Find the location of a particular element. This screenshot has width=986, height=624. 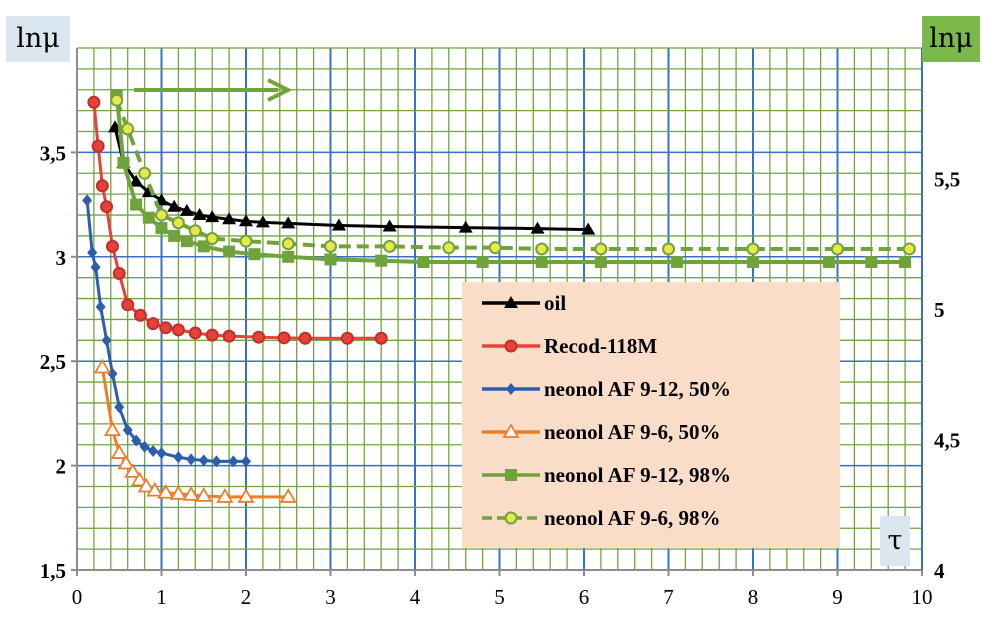

legend-item: neonol AF 9-12, 50% is located at coordinates (605, 389).